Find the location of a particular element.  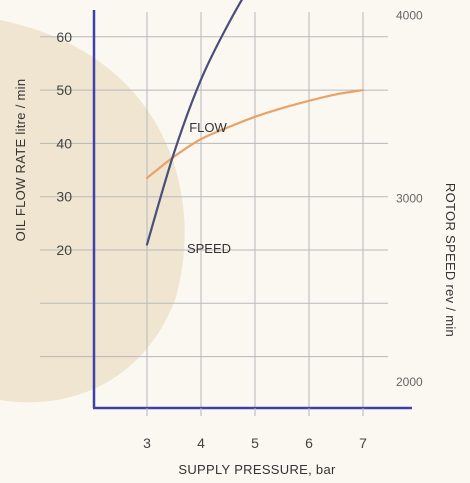

y-right-axis-title: ROTOR SPEED rev / min is located at coordinates (450, 260).